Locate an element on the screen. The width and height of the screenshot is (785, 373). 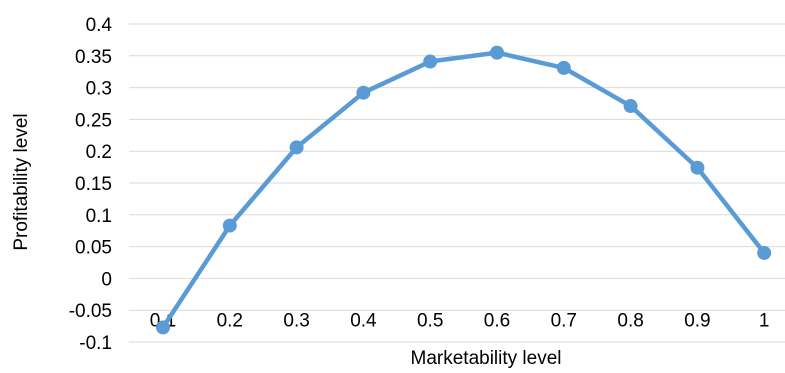
y-tick-label: 0.25 is located at coordinates (93, 120).